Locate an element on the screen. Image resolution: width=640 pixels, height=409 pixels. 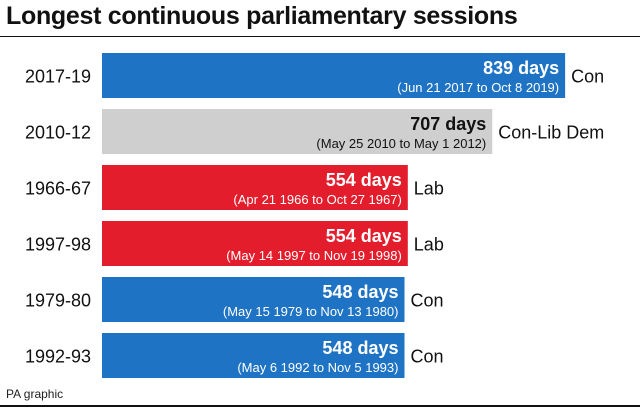
category-label: 1997-98 is located at coordinates (58, 245).